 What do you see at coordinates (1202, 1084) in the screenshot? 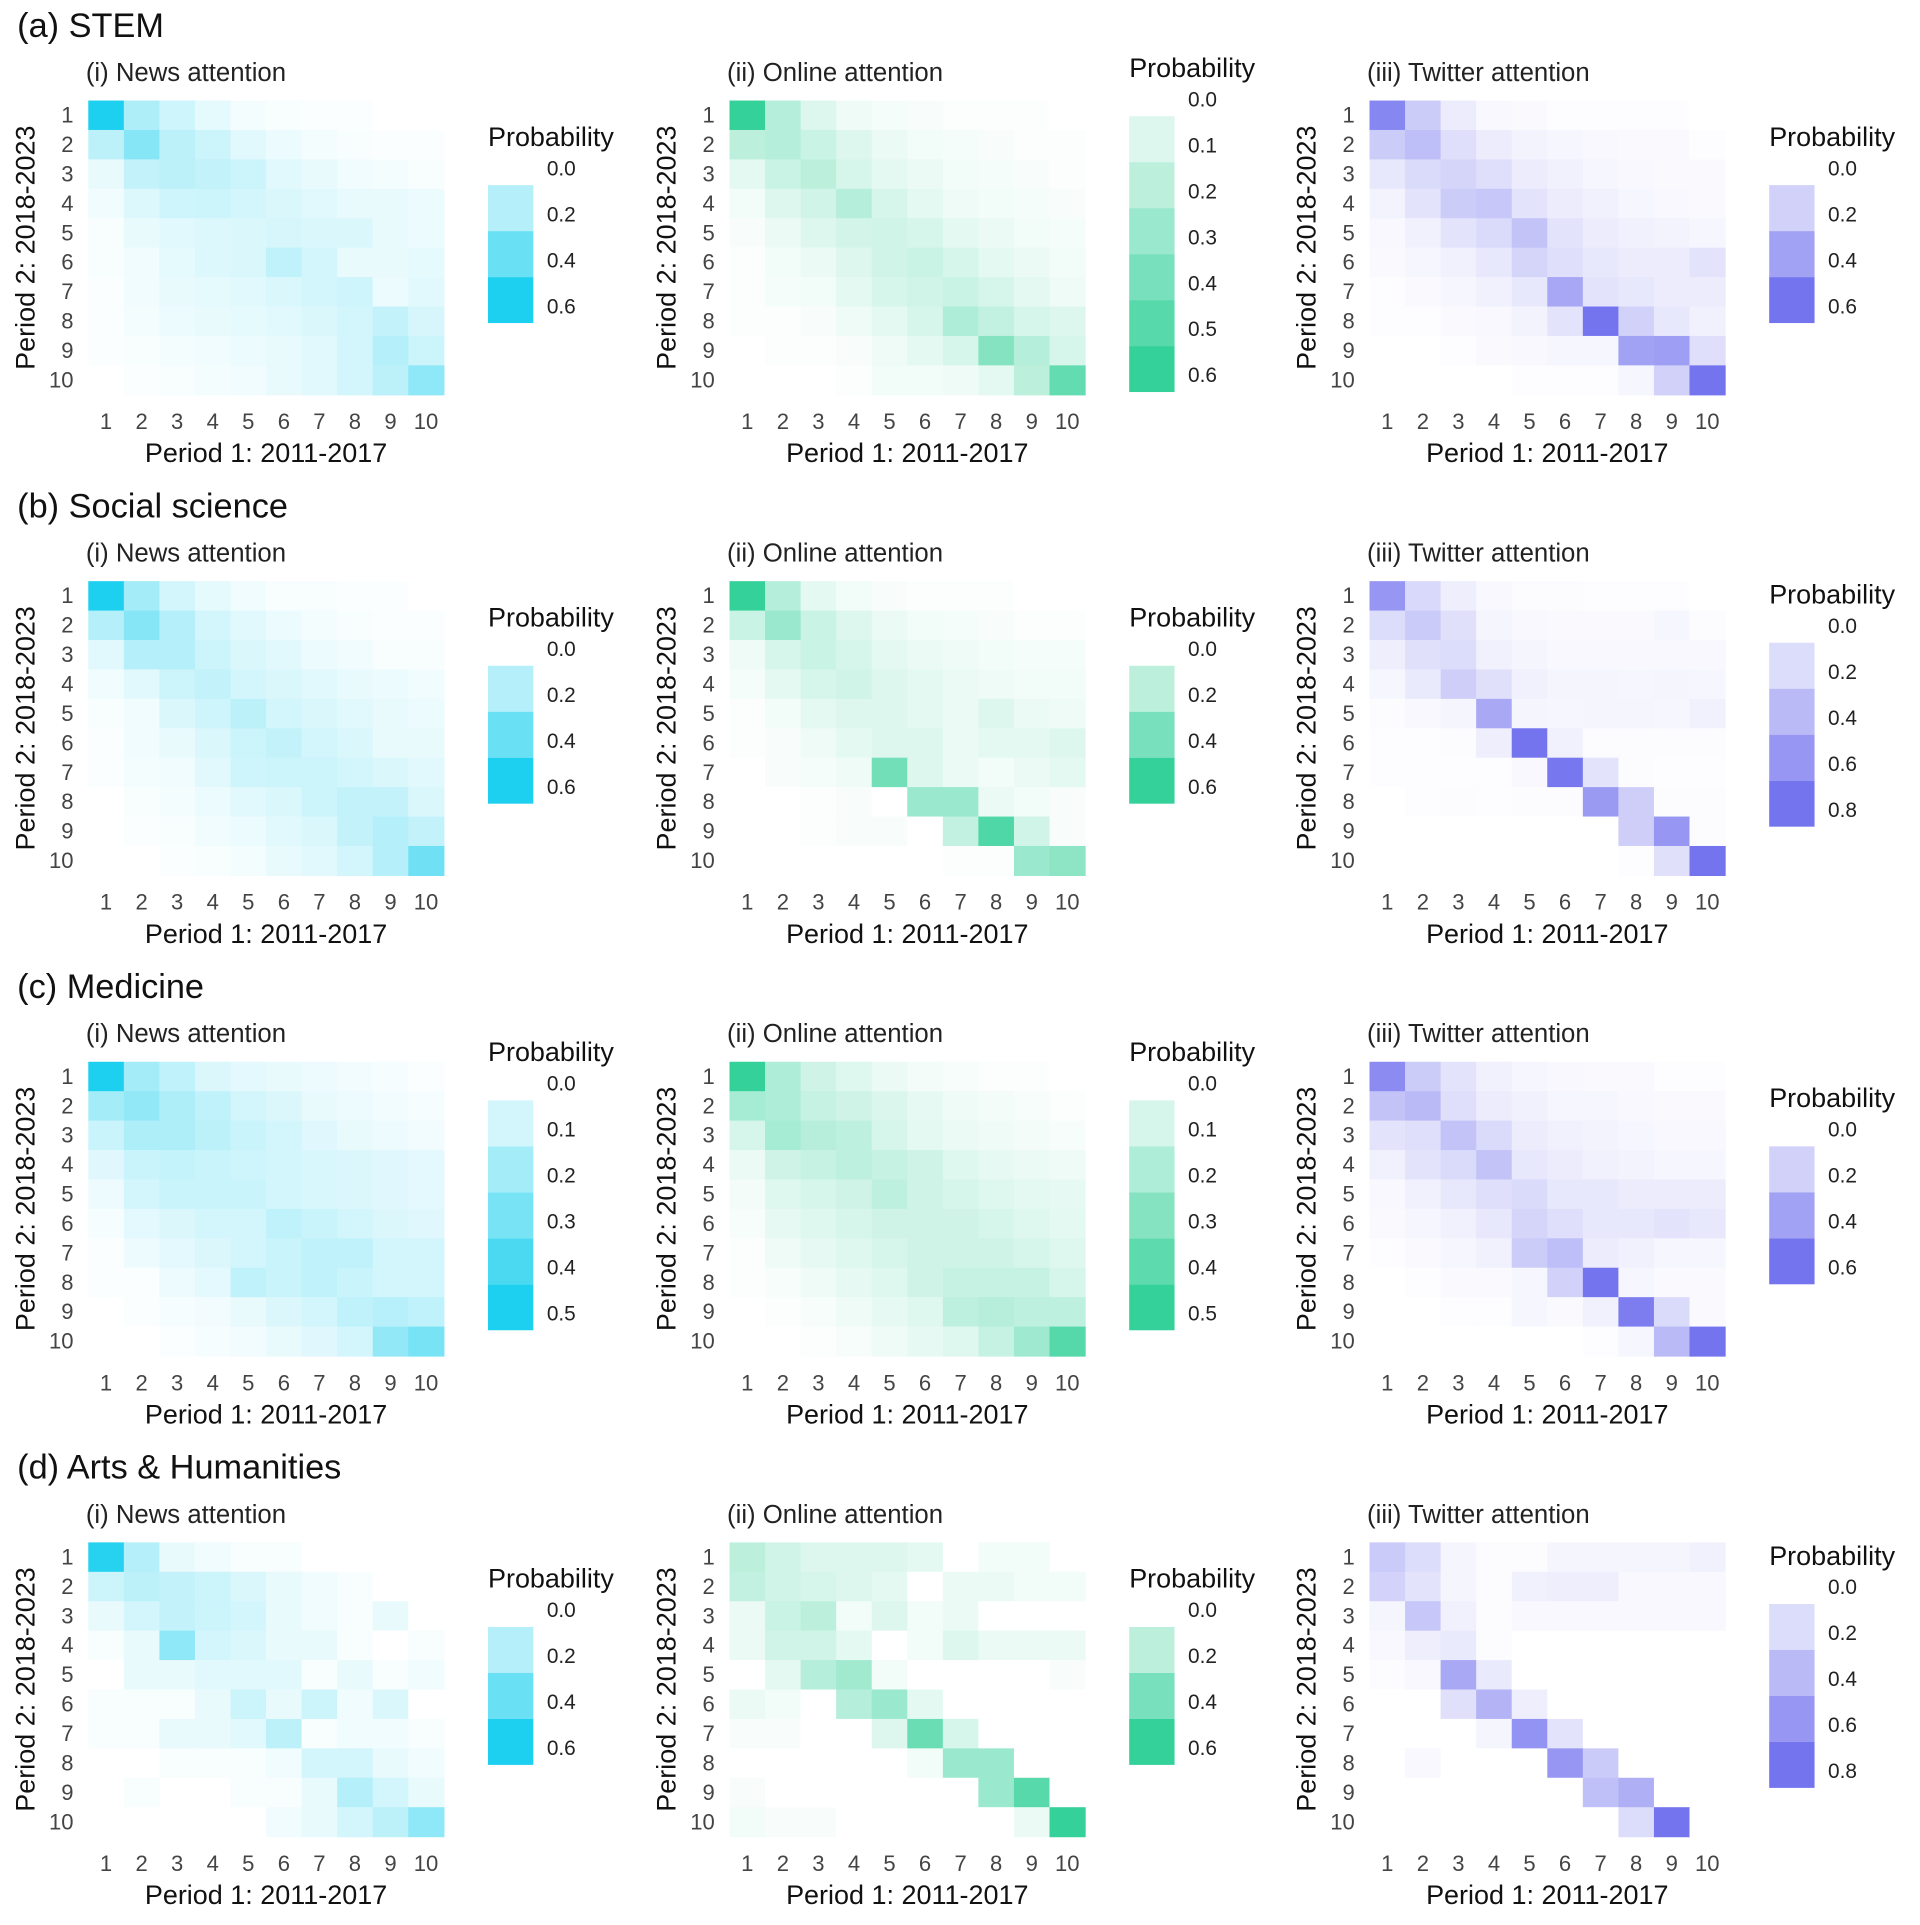
I see `legend-label: 0.0` at bounding box center [1202, 1084].